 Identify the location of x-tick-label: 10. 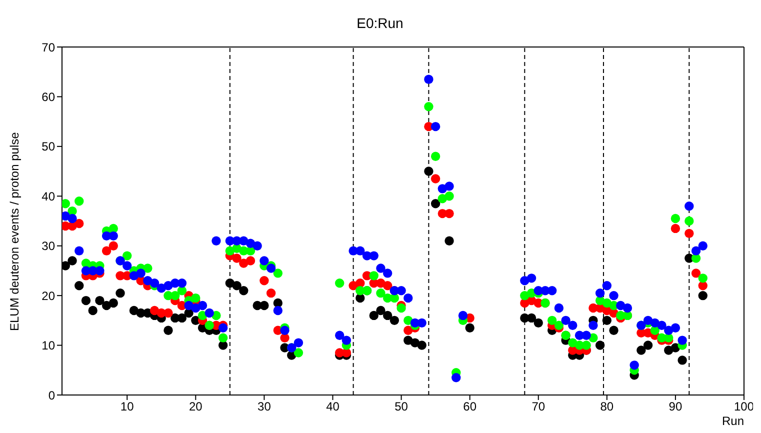
(127, 407).